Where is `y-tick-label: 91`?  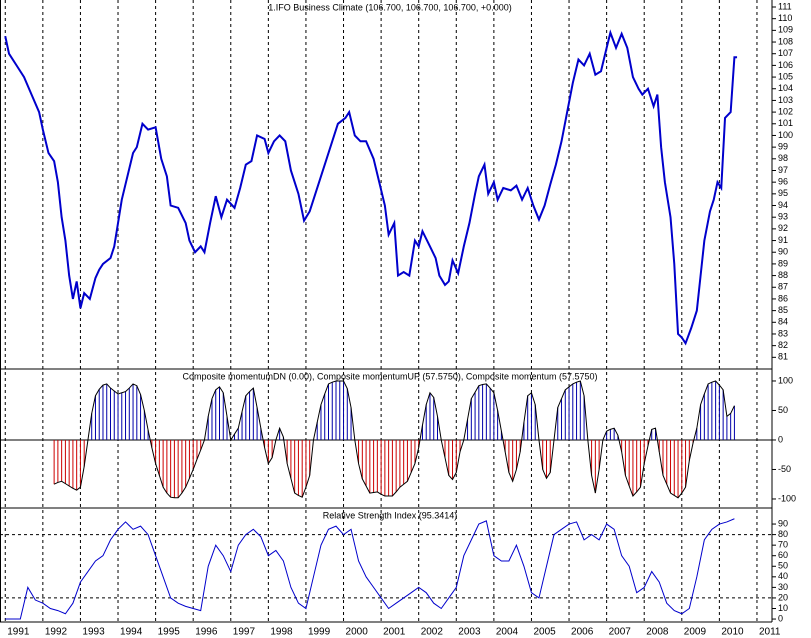 y-tick-label: 91 is located at coordinates (783, 240).